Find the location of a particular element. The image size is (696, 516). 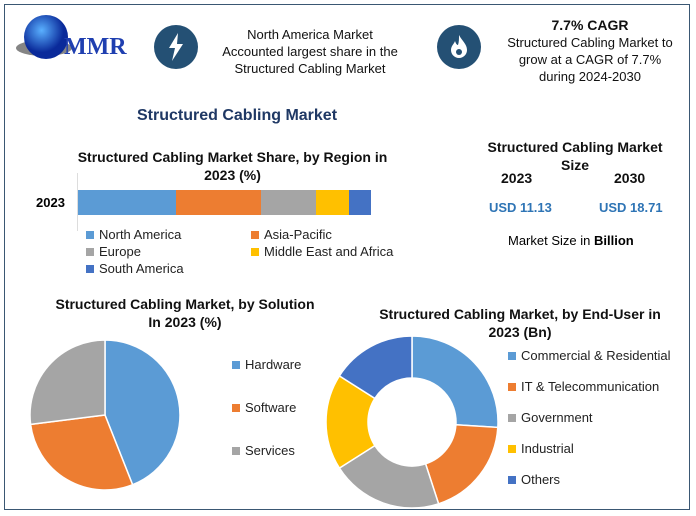

legend-label: Commercial & Residential is located at coordinates (596, 355).